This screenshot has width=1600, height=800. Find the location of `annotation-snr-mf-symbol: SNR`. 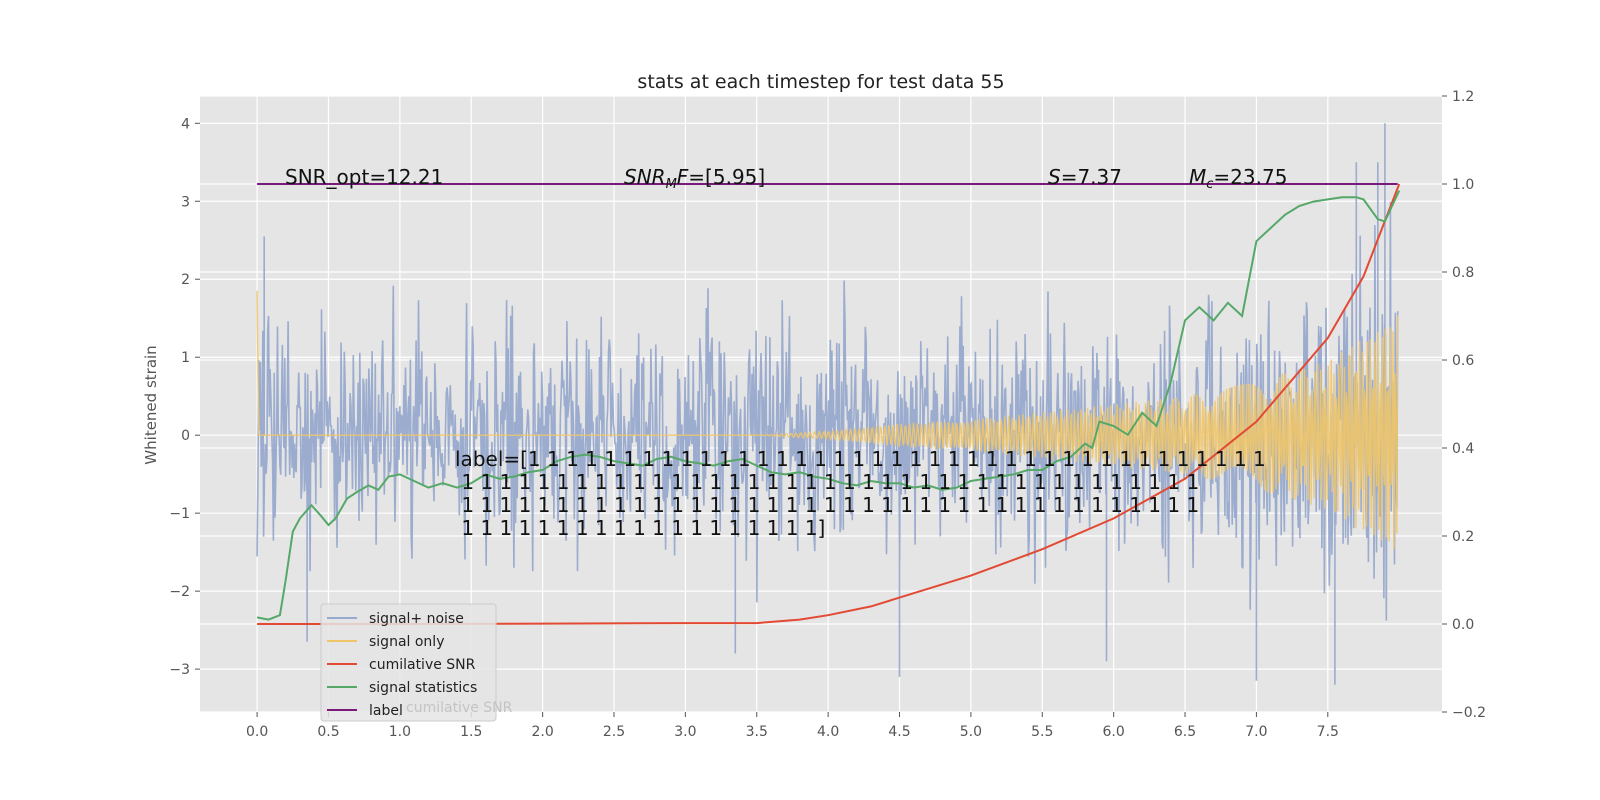

annotation-snr-mf-symbol: SNR is located at coordinates (645, 177).